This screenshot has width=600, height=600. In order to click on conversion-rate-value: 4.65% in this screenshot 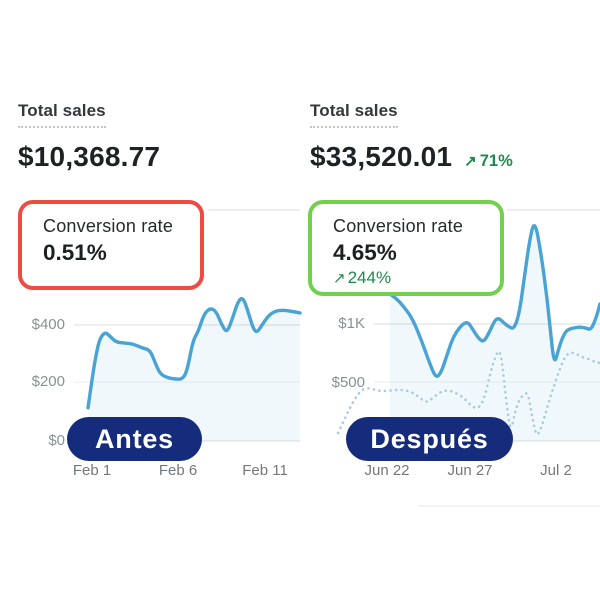, I will do `click(365, 252)`.